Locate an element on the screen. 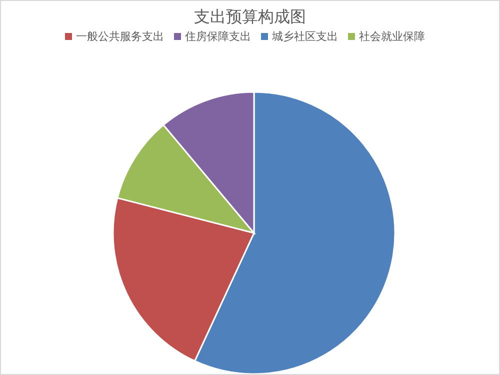 Image resolution: width=500 pixels, height=375 pixels. legend-label: 城乡社区支出 is located at coordinates (305, 36).